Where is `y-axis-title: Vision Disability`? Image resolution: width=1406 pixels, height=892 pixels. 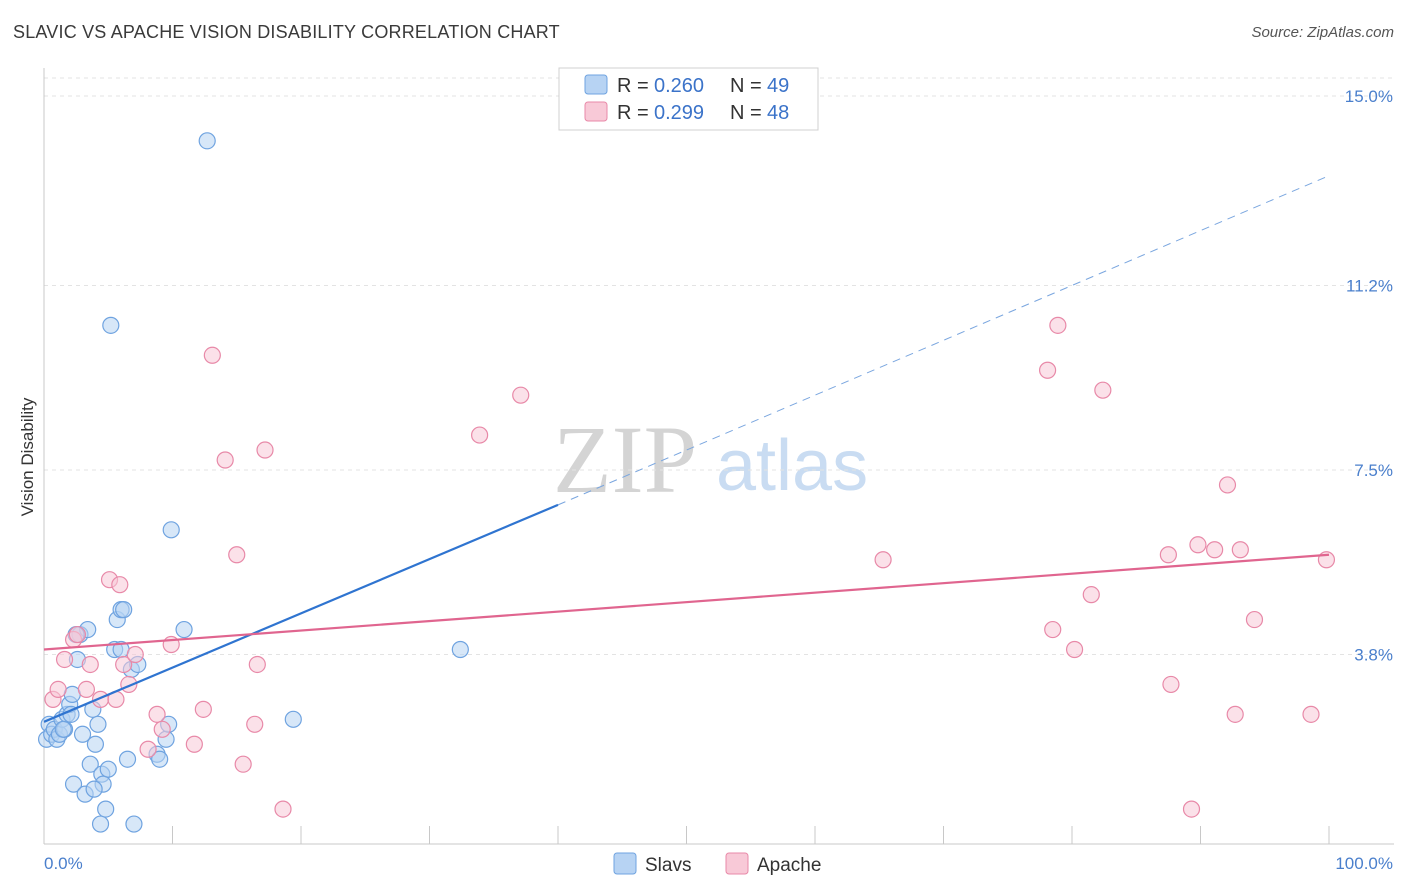
y-axis-title: Vision Disability is located at coordinates (27, 456).